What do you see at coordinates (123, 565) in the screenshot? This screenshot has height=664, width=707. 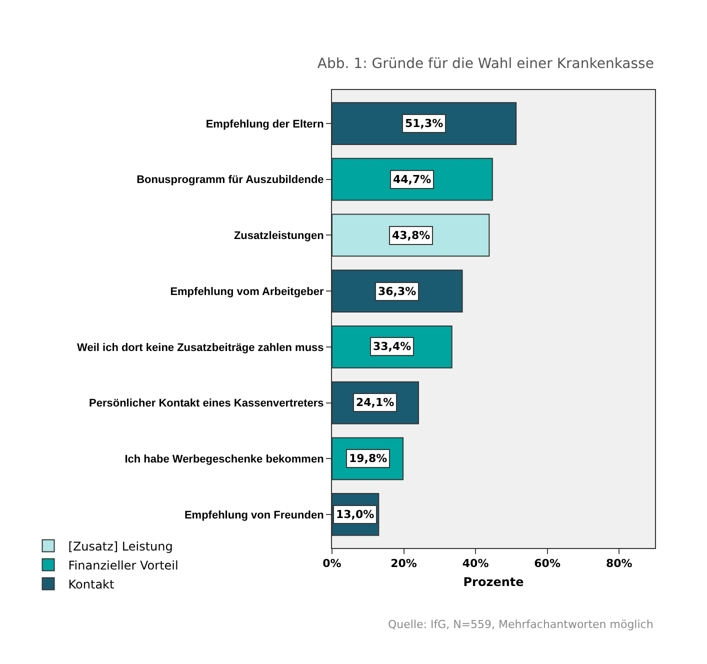 I see `legend-label: Finanzieller Vorteil` at bounding box center [123, 565].